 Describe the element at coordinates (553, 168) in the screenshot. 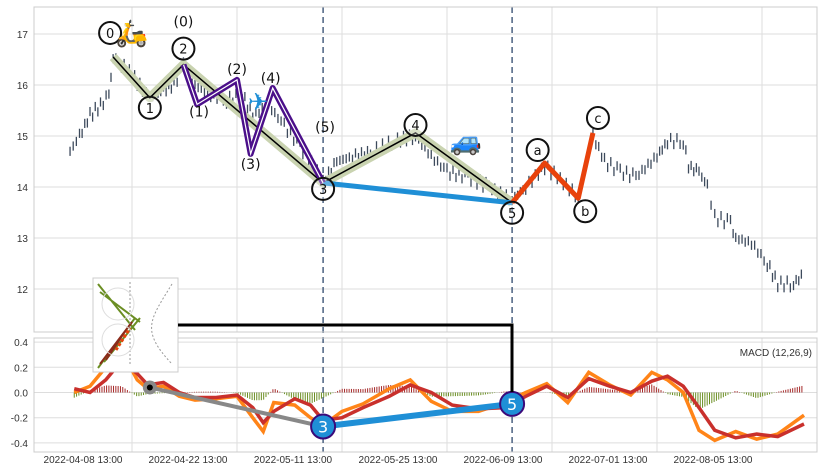

I see `corrective-wave-line` at that location.